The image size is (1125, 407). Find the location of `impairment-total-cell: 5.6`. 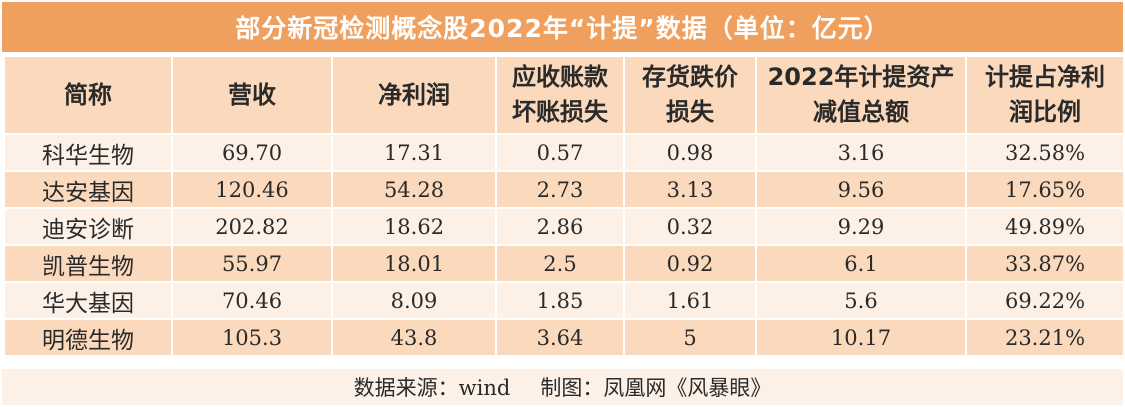

impairment-total-cell: 5.6 is located at coordinates (861, 300).